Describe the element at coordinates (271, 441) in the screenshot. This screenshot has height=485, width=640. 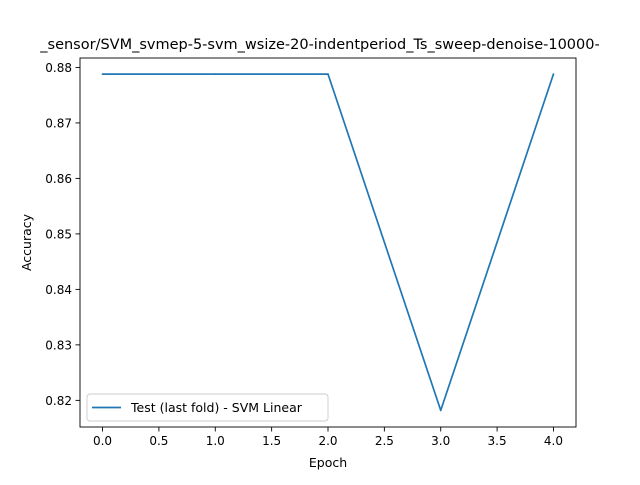
I see `x-tick-label: 1.5` at that location.